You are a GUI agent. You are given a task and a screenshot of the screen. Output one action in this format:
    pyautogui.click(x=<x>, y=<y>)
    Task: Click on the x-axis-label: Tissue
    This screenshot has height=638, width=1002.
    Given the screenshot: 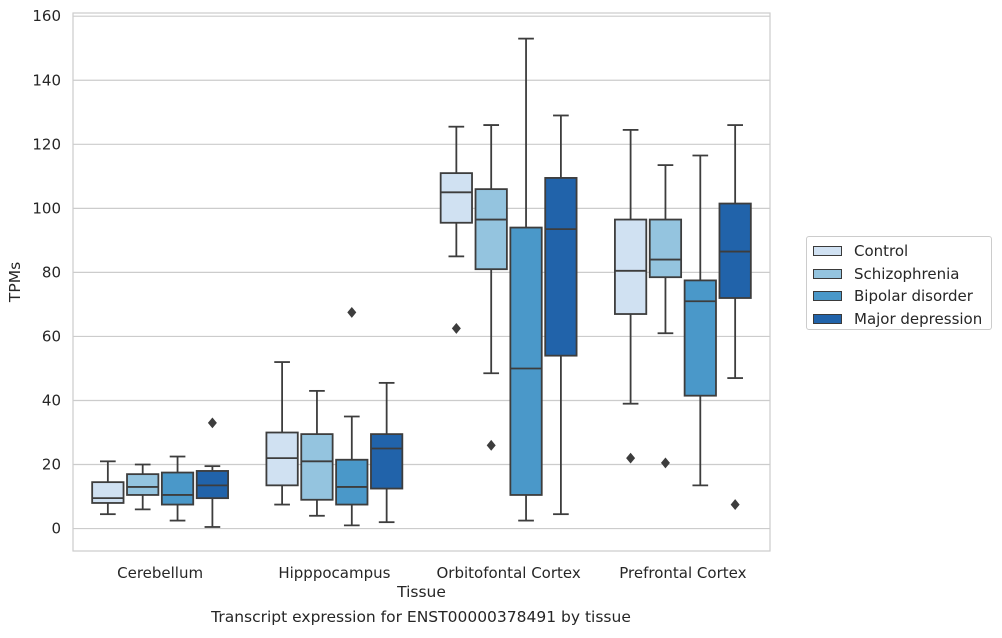 What is the action you would take?
    pyautogui.click(x=421, y=592)
    